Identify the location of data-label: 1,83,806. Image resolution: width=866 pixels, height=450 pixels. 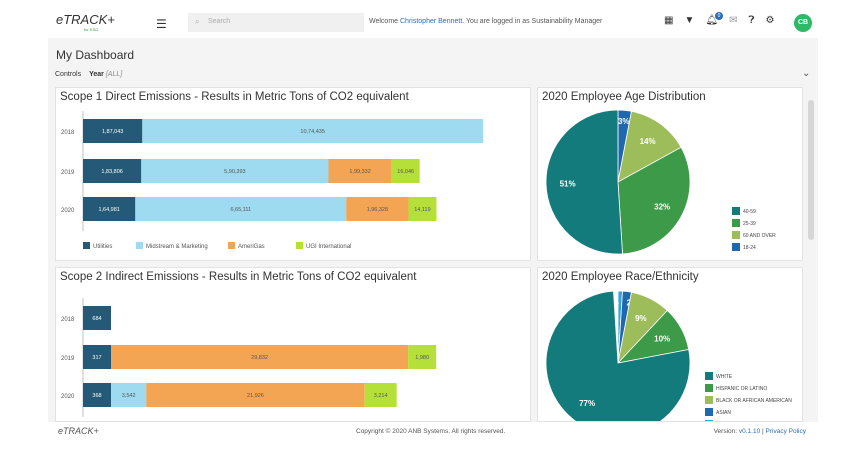
(111, 172).